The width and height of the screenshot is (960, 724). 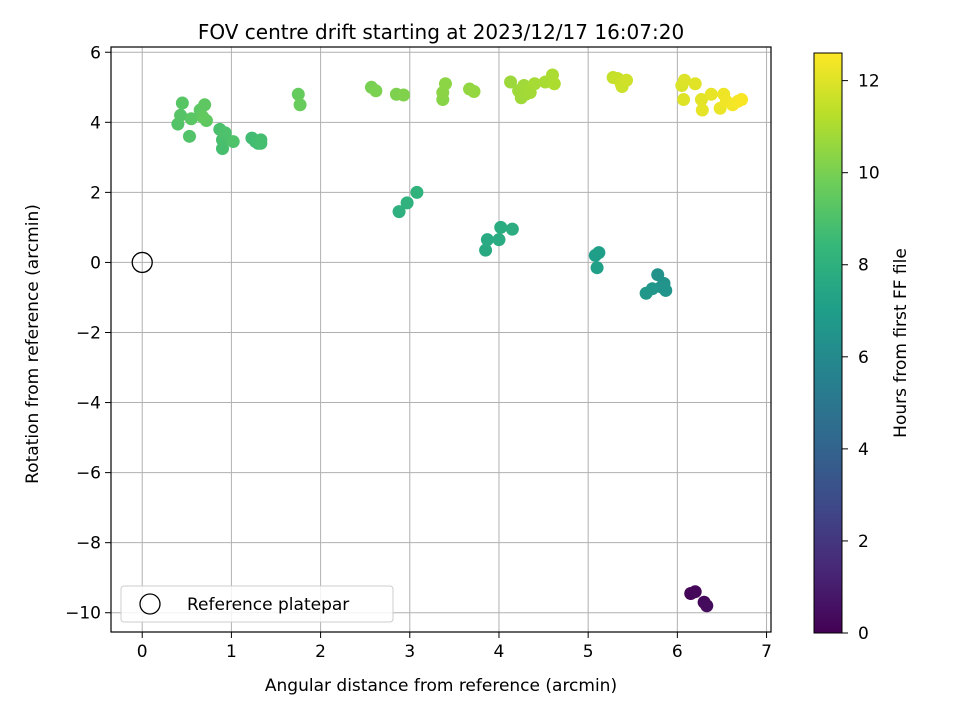 I want to click on colorbar: 0 2 4 6 8 10 12 Hours from first FF file, so click(x=862, y=348).